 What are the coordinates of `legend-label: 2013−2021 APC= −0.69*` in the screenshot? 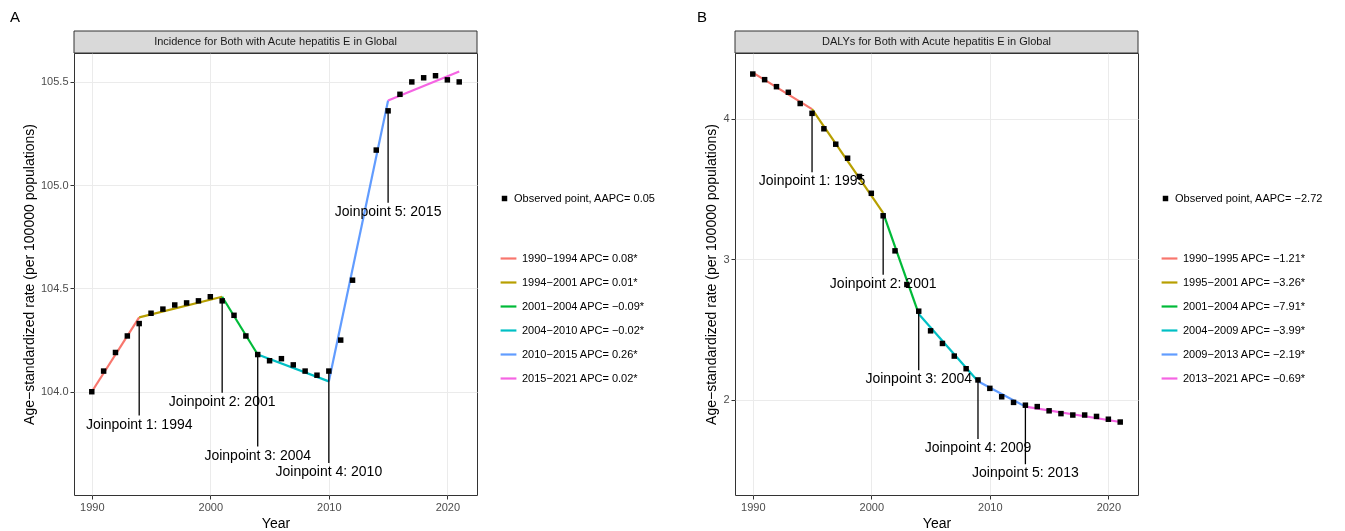 It's located at (1244, 377).